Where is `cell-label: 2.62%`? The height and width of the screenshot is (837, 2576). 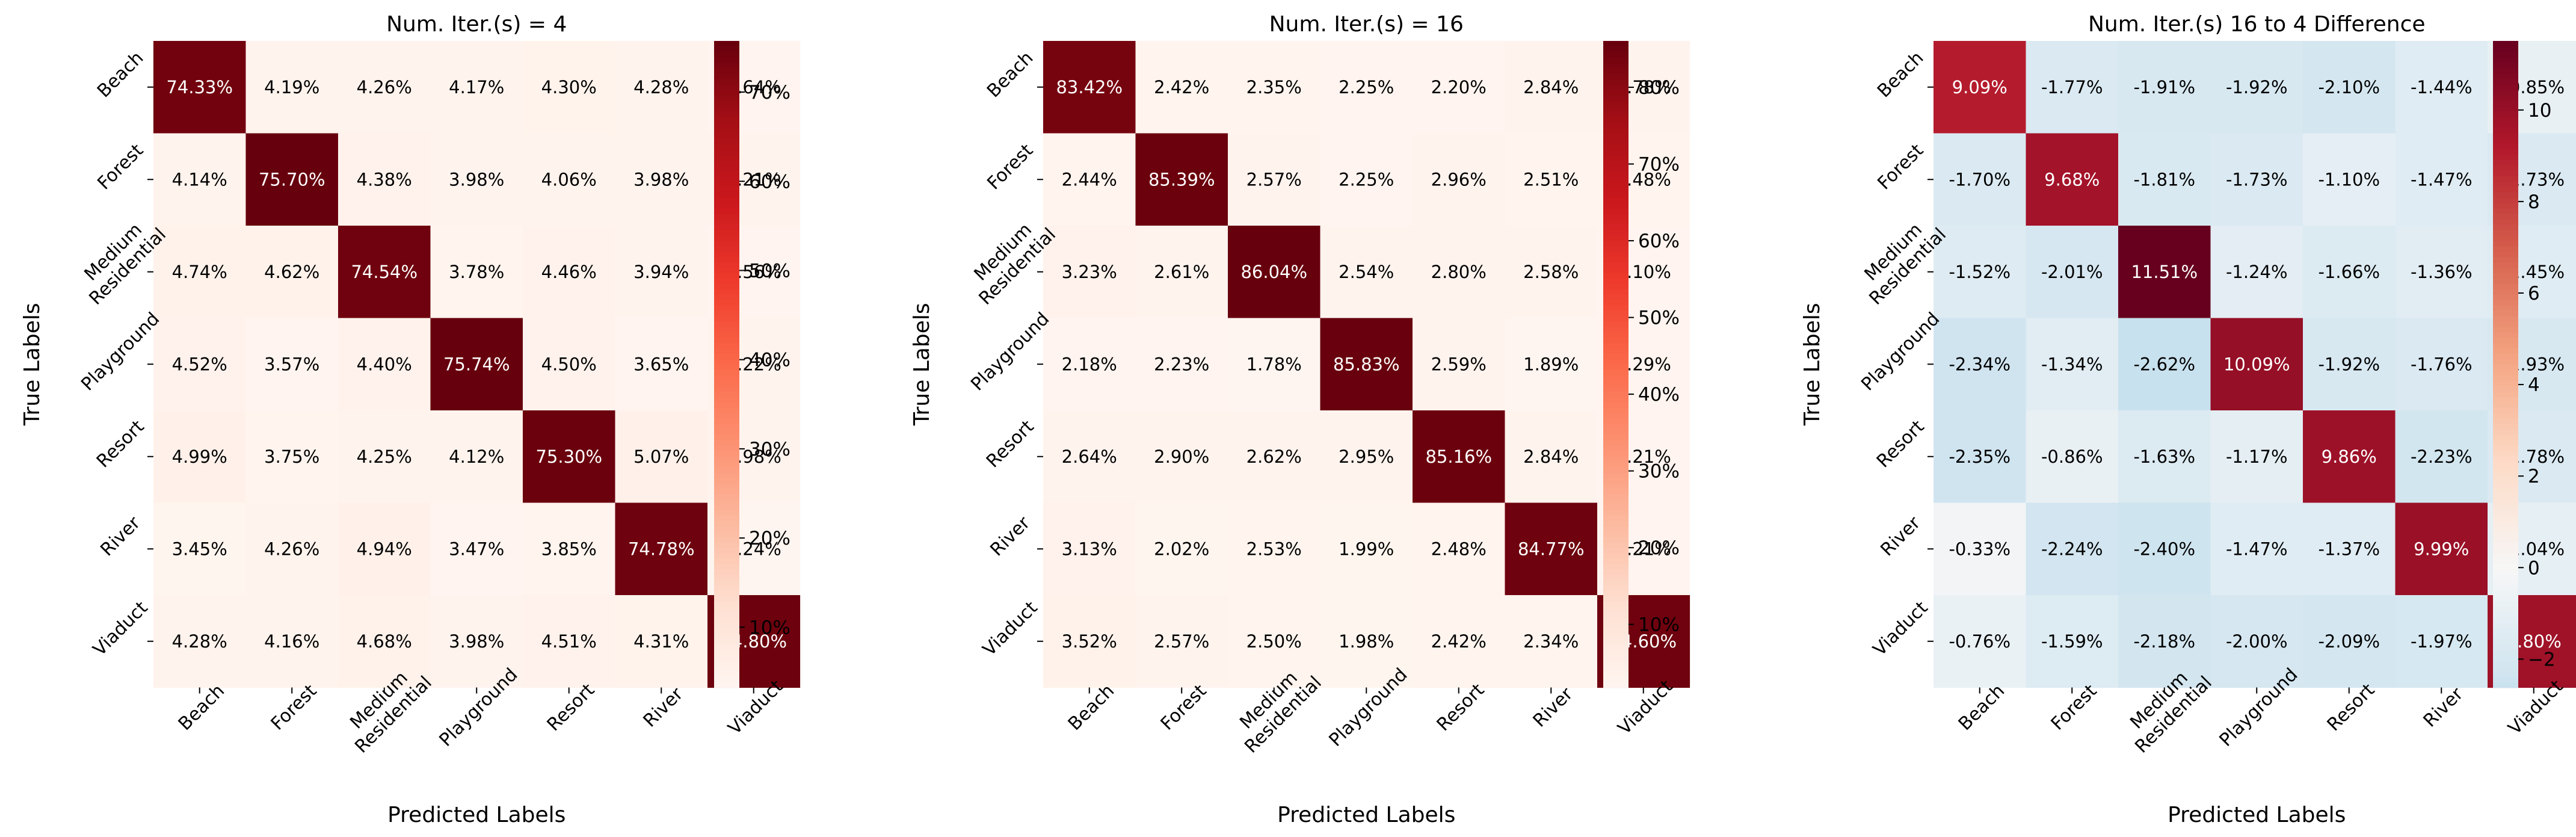
cell-label: 2.62% is located at coordinates (1274, 457).